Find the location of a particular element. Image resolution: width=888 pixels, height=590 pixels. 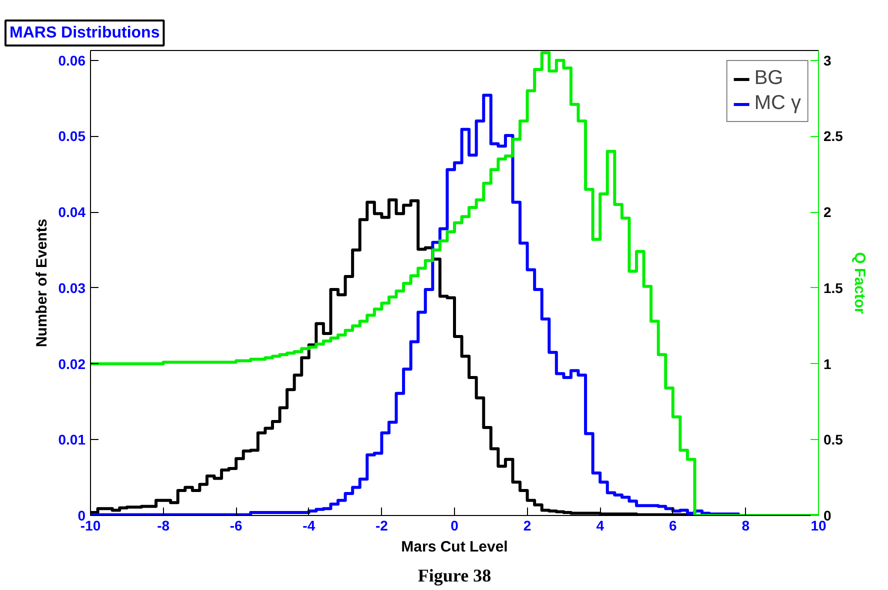

x-tick-label: 2 is located at coordinates (527, 526).